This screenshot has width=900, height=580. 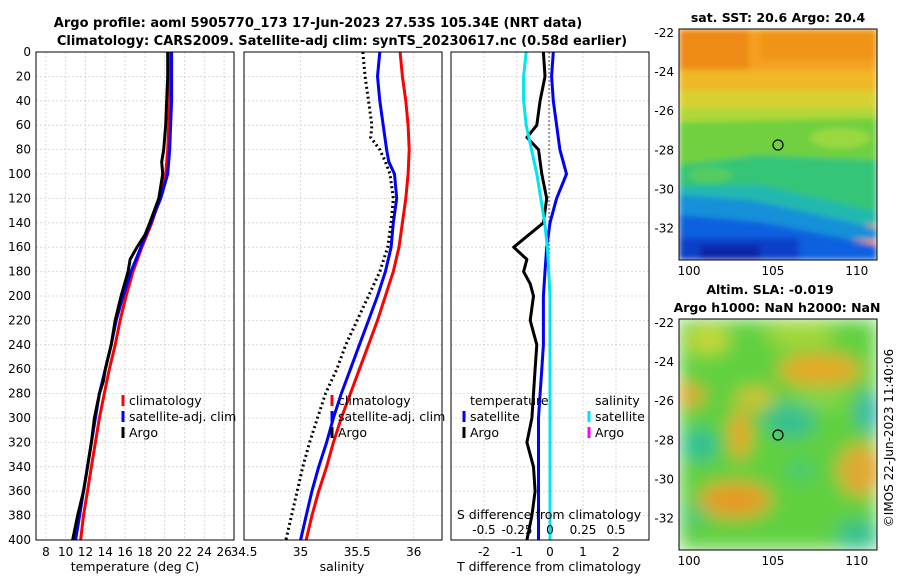 I want to click on depth-tick-label: 360, so click(x=19, y=491).